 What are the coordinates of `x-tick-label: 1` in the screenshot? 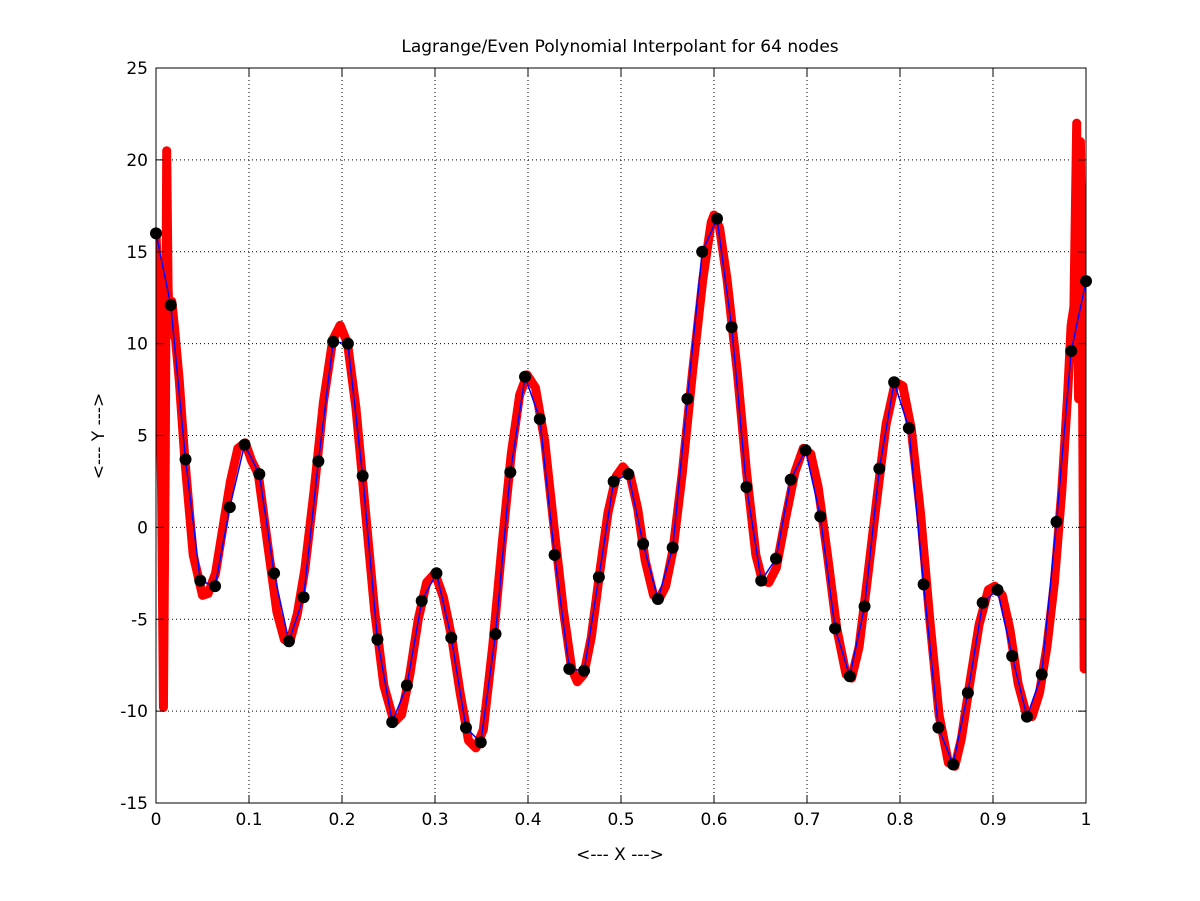 It's located at (1086, 820).